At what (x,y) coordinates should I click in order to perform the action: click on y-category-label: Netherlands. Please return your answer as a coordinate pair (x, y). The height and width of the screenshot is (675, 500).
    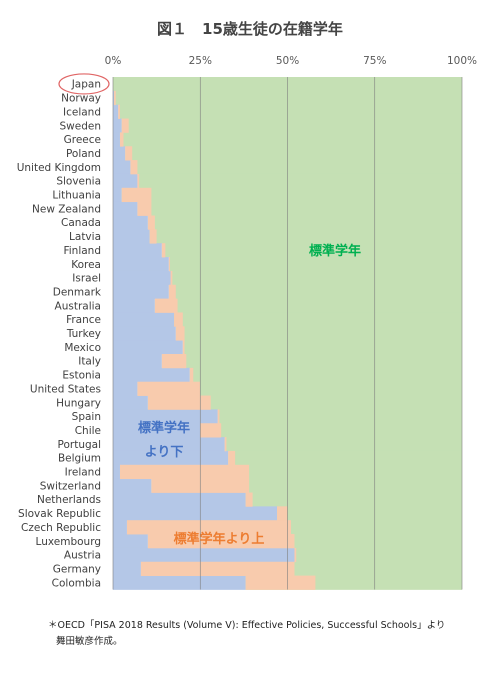
    Looking at the image, I should click on (69, 500).